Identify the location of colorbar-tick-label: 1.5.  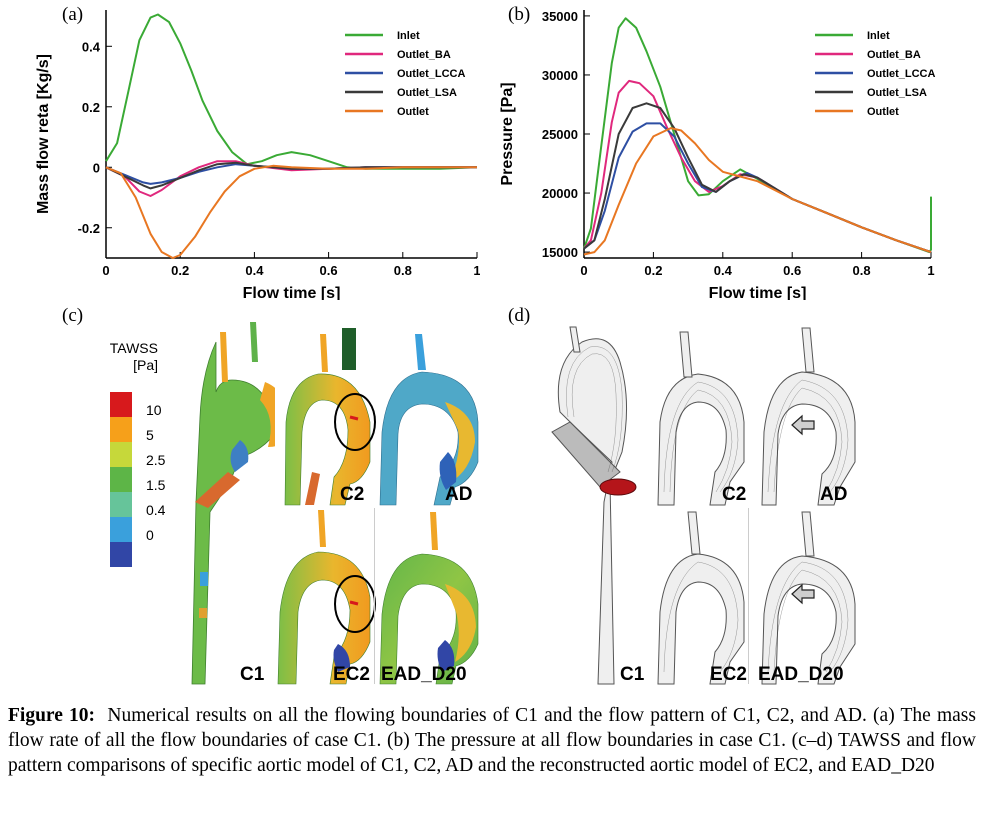
(156, 485).